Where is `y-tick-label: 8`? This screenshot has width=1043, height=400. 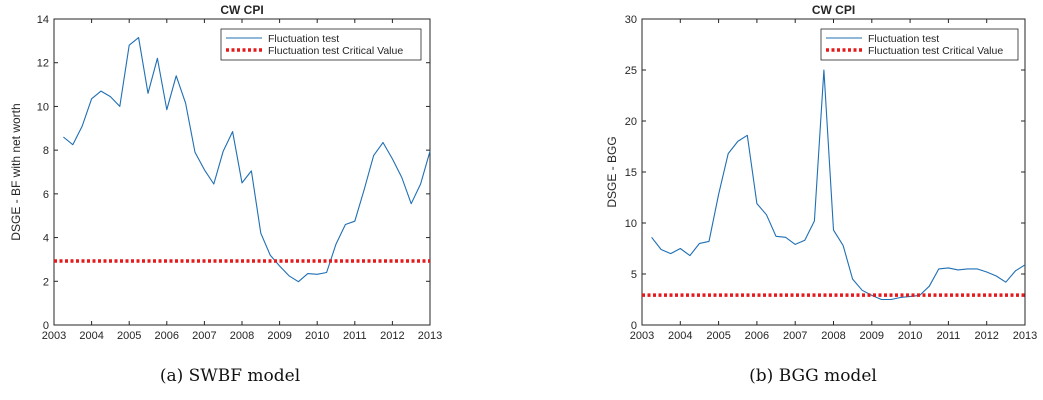 y-tick-label: 8 is located at coordinates (46, 151).